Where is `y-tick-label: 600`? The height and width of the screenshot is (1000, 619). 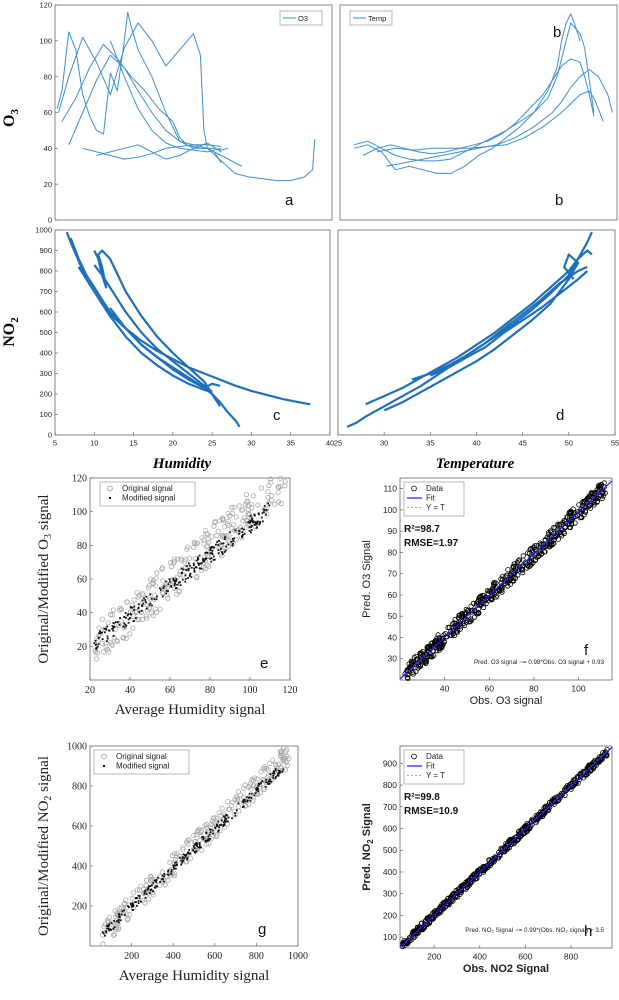
y-tick-label: 600 is located at coordinates (45, 312).